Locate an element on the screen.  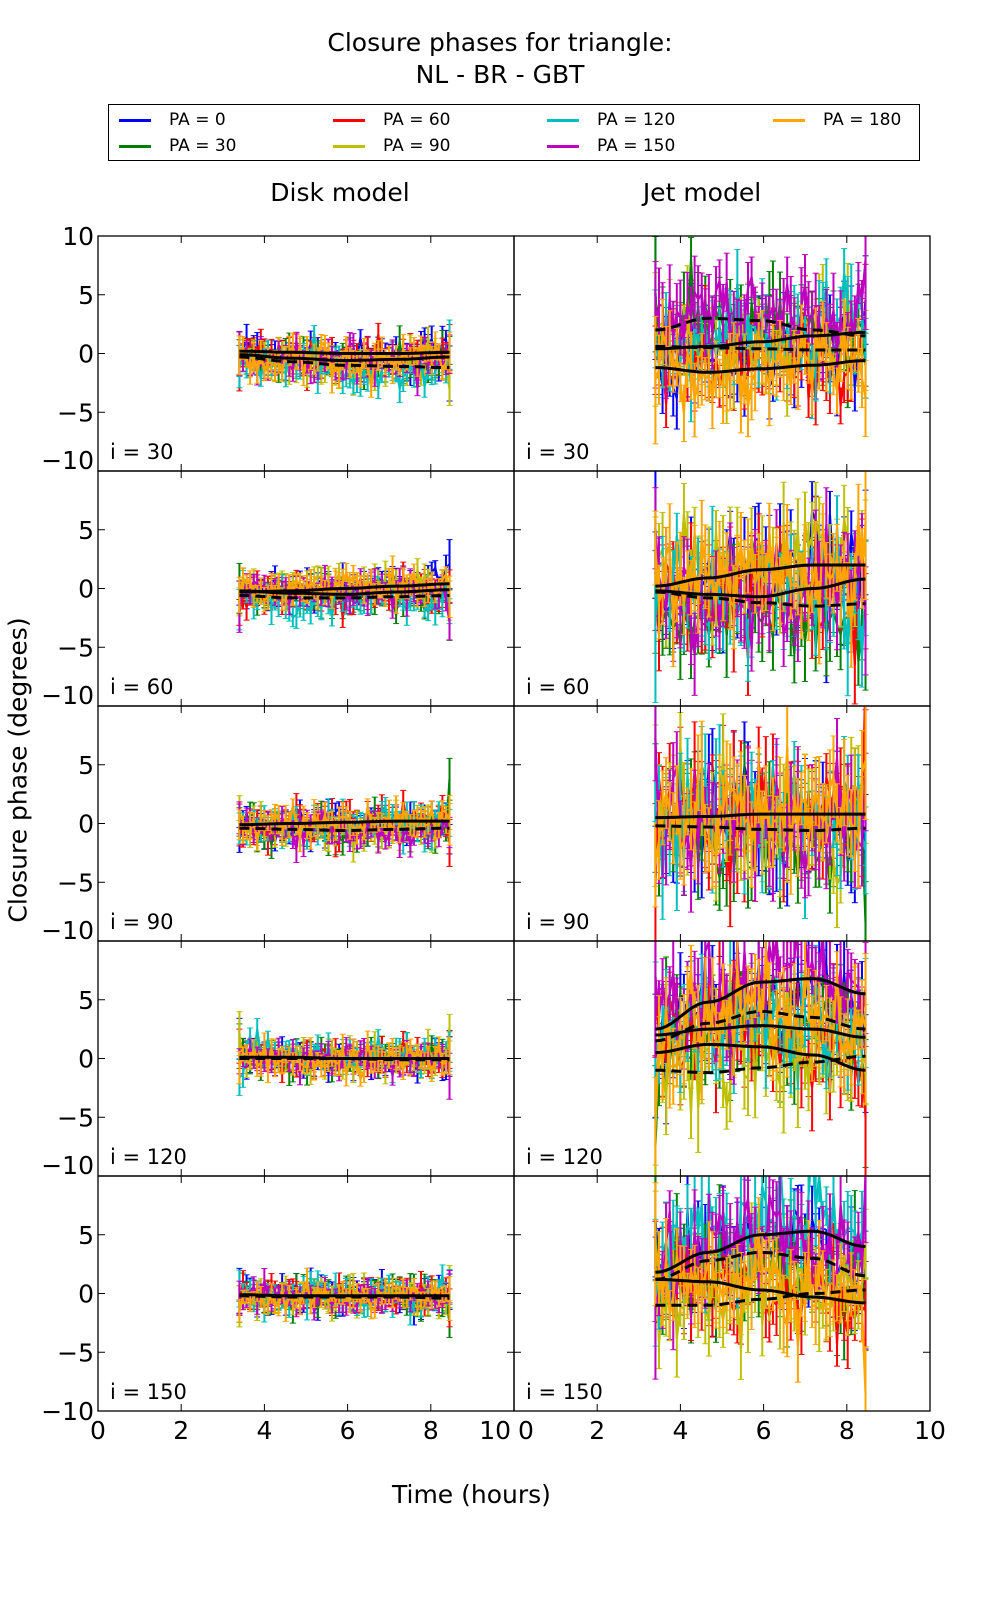
panel-disk-i60: i = 60 is located at coordinates (306, 588).